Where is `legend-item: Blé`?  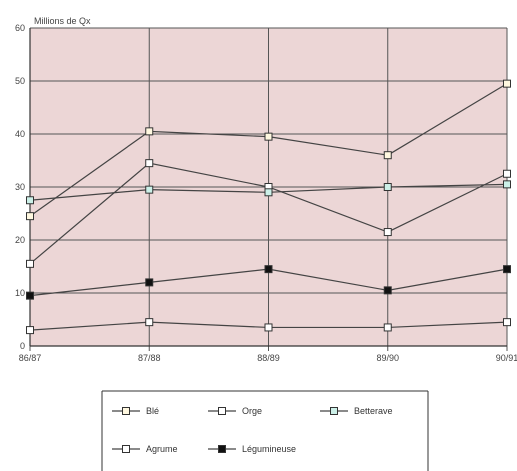 legend-item: Blé is located at coordinates (135, 411).